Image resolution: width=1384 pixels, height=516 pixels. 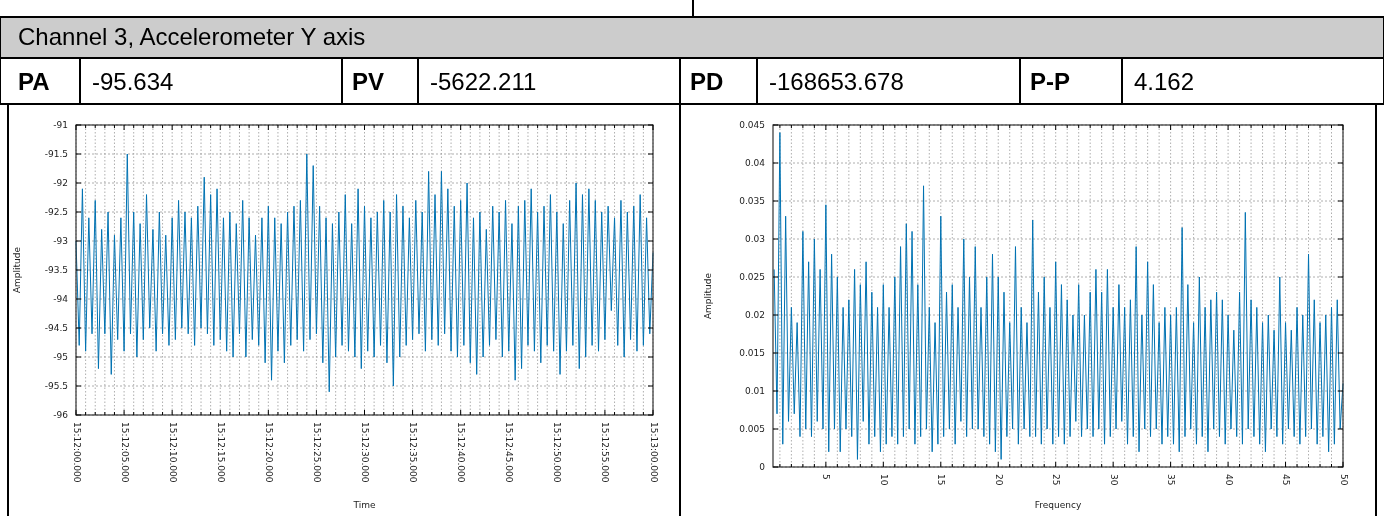 What do you see at coordinates (752, 124) in the screenshot?
I see `y-tick-label: 0.045` at bounding box center [752, 124].